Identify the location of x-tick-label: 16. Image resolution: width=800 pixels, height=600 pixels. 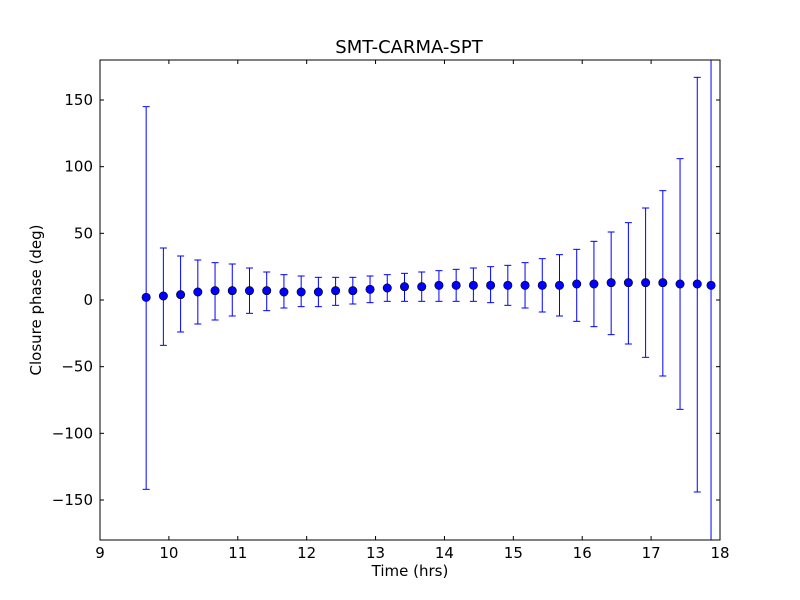
(582, 553).